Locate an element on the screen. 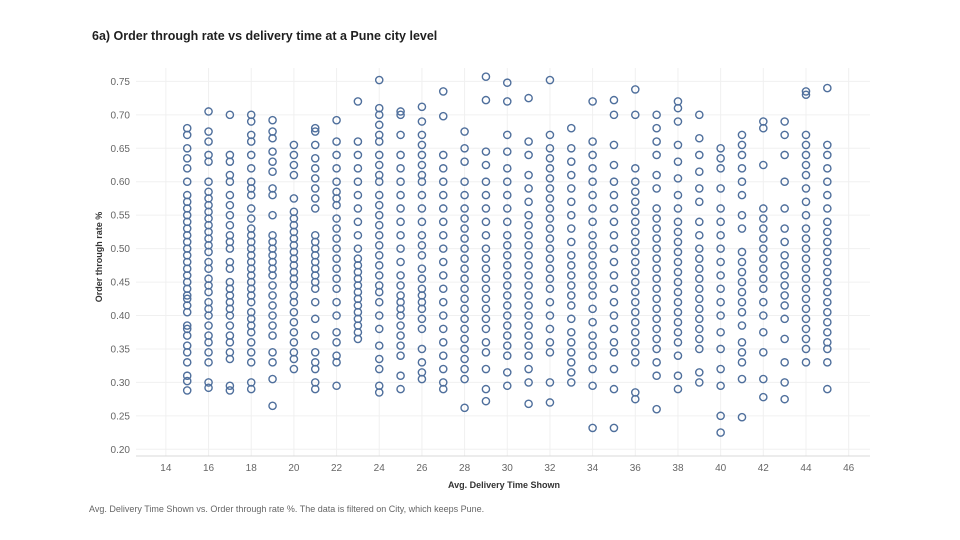 The width and height of the screenshot is (960, 540). x-tick-label: 24 is located at coordinates (380, 468).